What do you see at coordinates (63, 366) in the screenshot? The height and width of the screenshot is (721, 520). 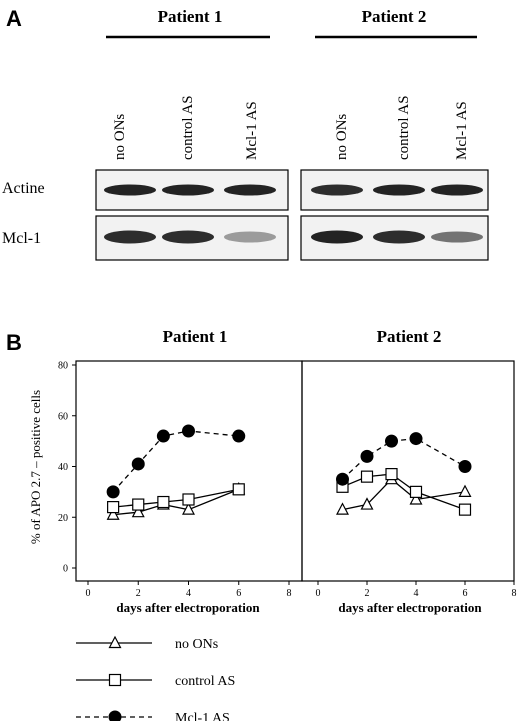 I see `y-tick-label: 80` at bounding box center [63, 366].